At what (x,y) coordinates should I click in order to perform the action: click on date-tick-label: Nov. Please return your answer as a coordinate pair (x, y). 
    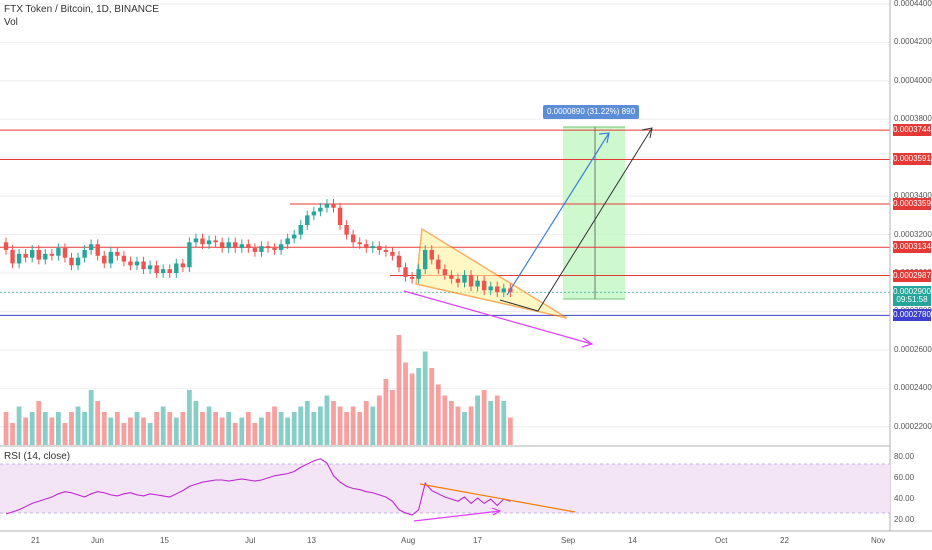
    Looking at the image, I should click on (878, 540).